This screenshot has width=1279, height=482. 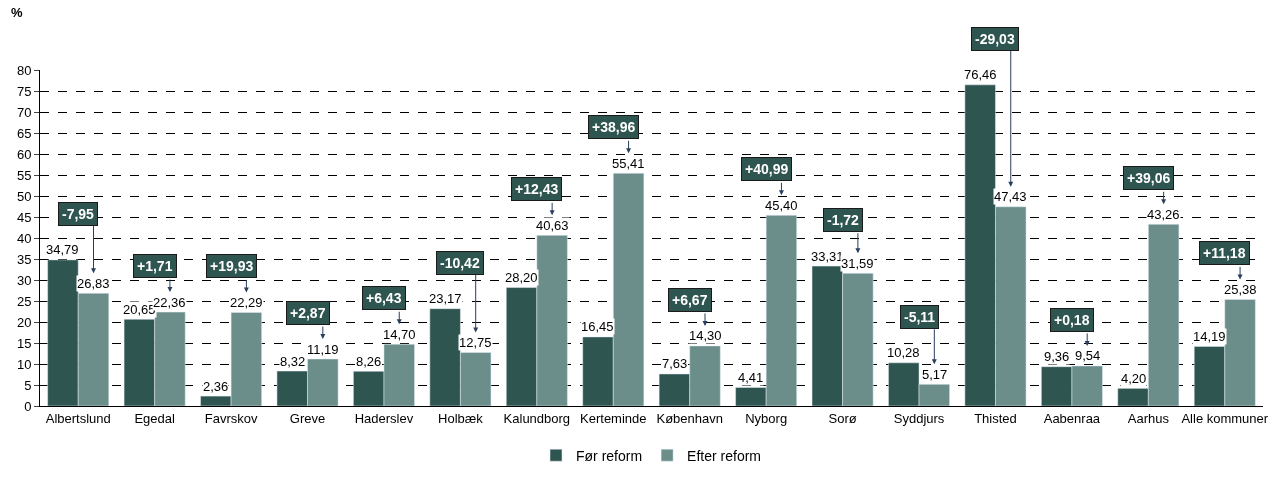 What do you see at coordinates (857, 263) in the screenshot?
I see `data-label: 31,59` at bounding box center [857, 263].